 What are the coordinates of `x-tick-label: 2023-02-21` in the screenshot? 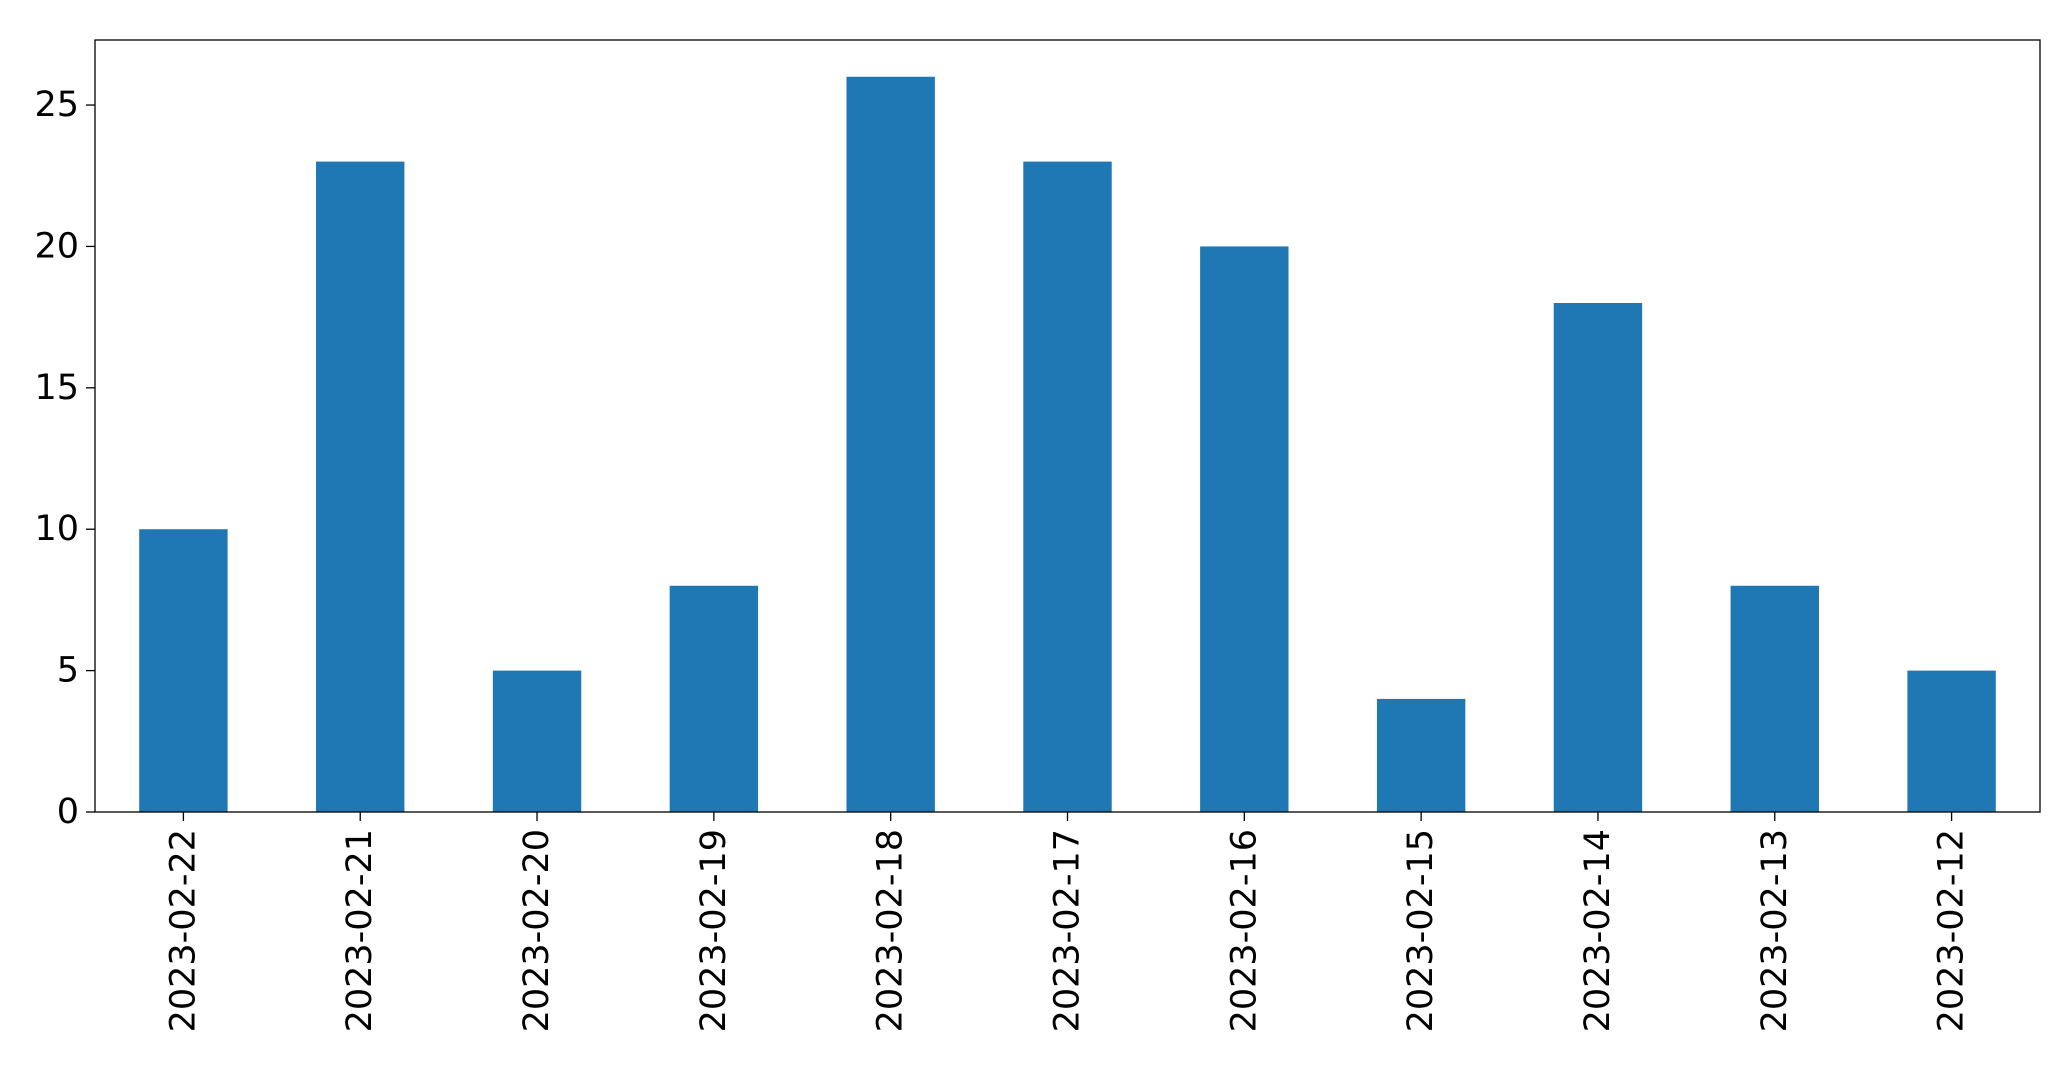 It's located at (360, 930).